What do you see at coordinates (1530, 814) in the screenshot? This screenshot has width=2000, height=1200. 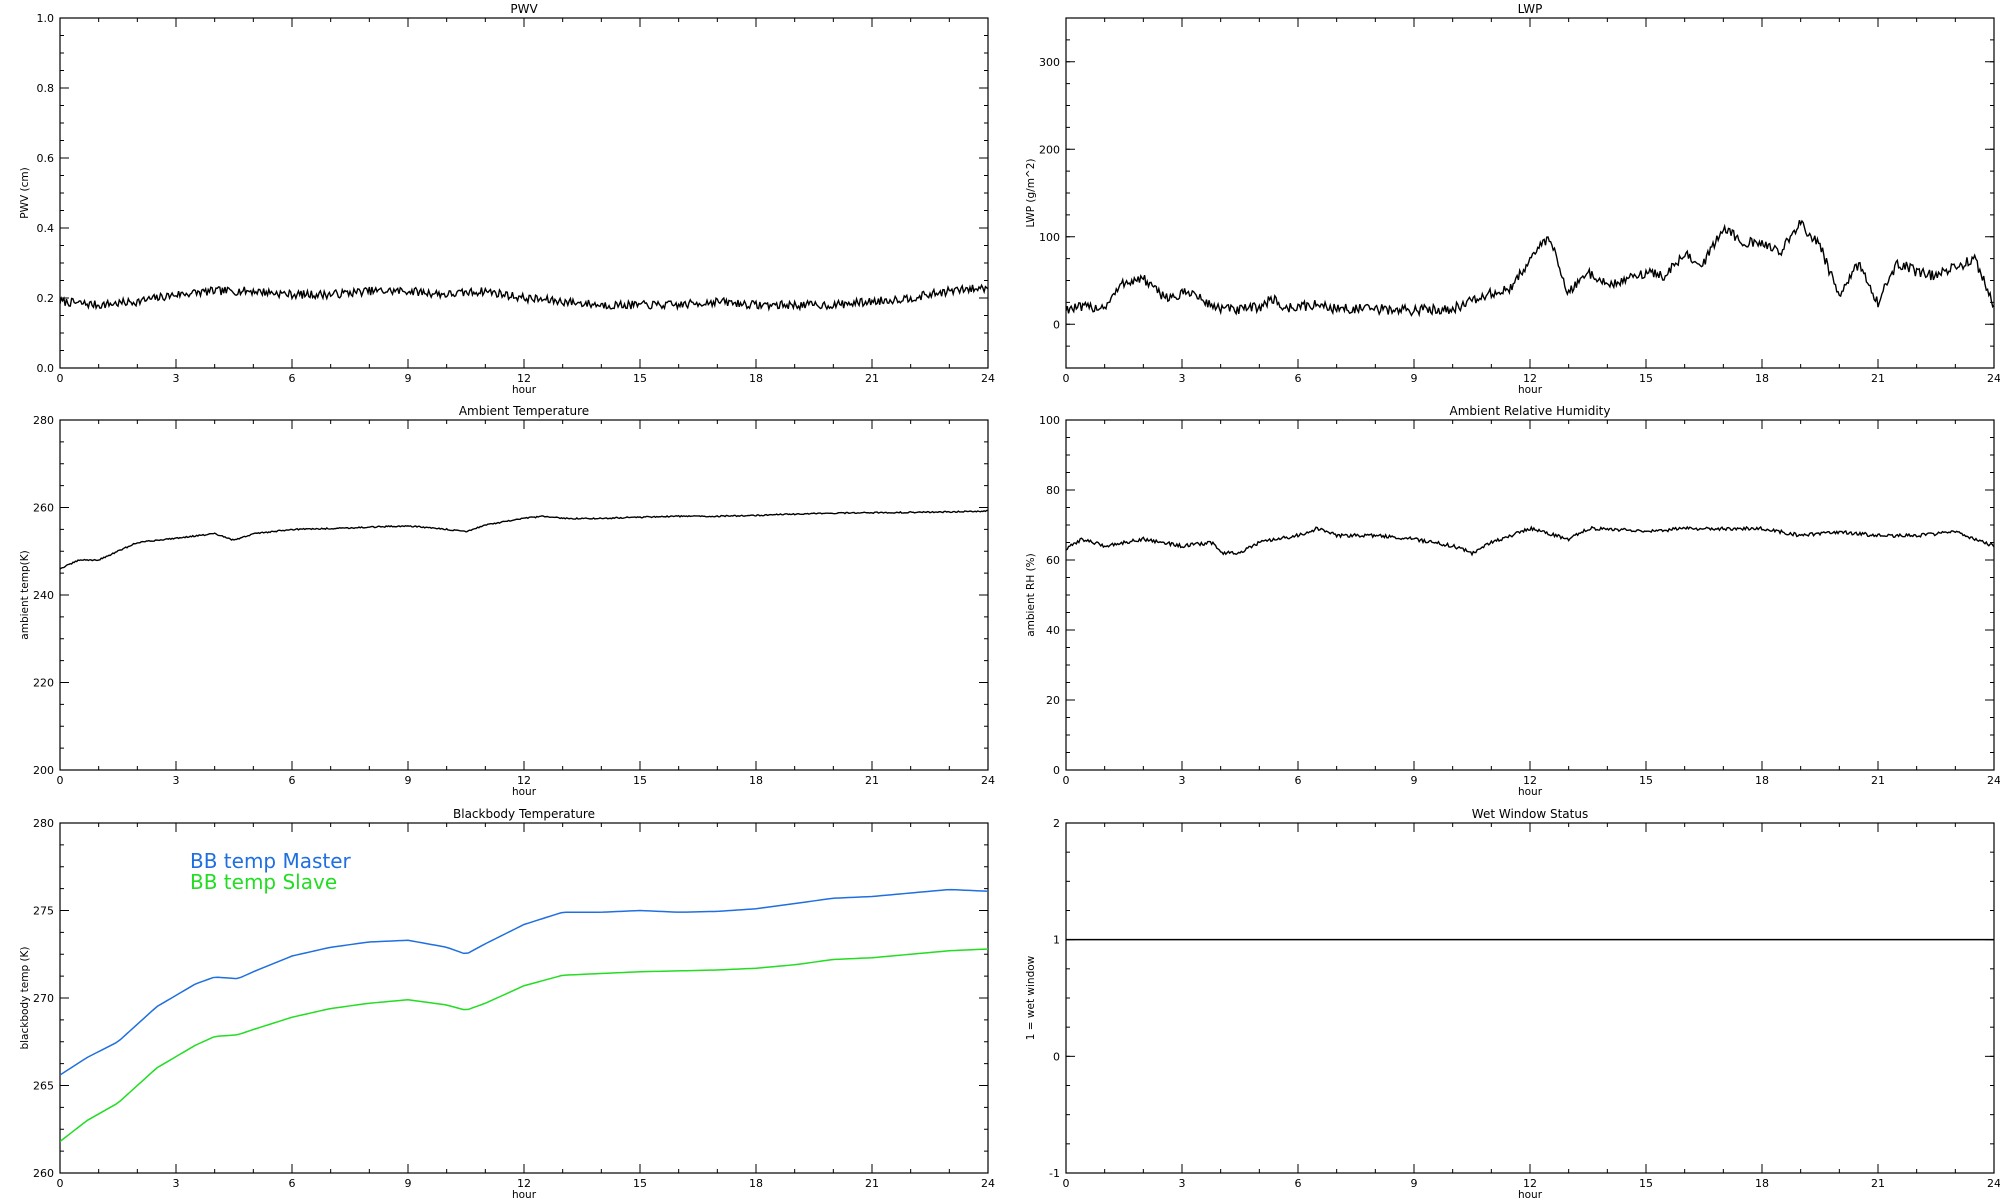 I see `plot-title: Wet Window Status` at bounding box center [1530, 814].